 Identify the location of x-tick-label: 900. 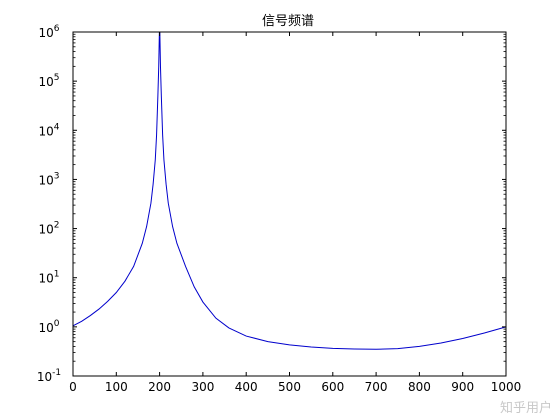
(462, 387).